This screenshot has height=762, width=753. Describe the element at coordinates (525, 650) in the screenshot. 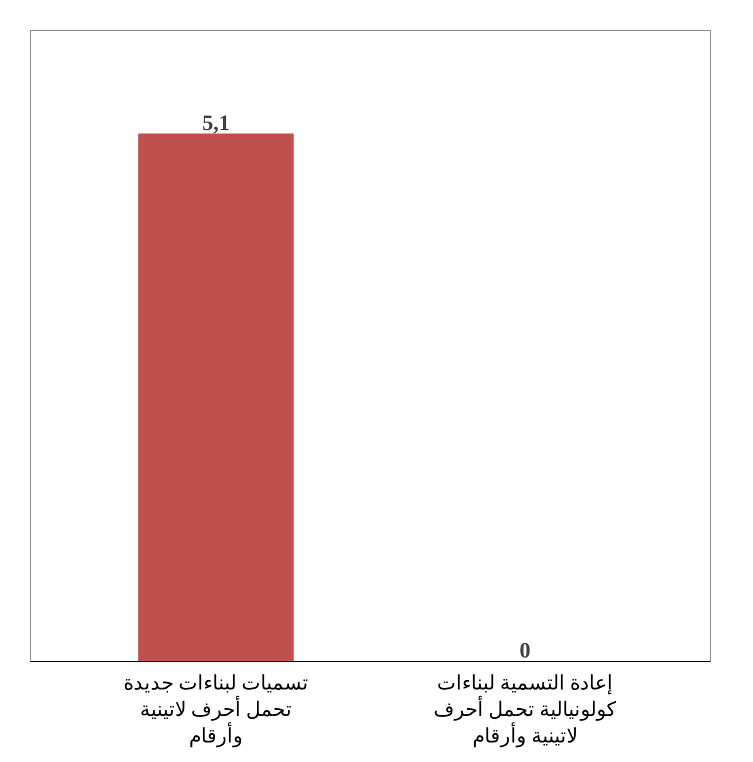

I see `data-label: 0` at that location.